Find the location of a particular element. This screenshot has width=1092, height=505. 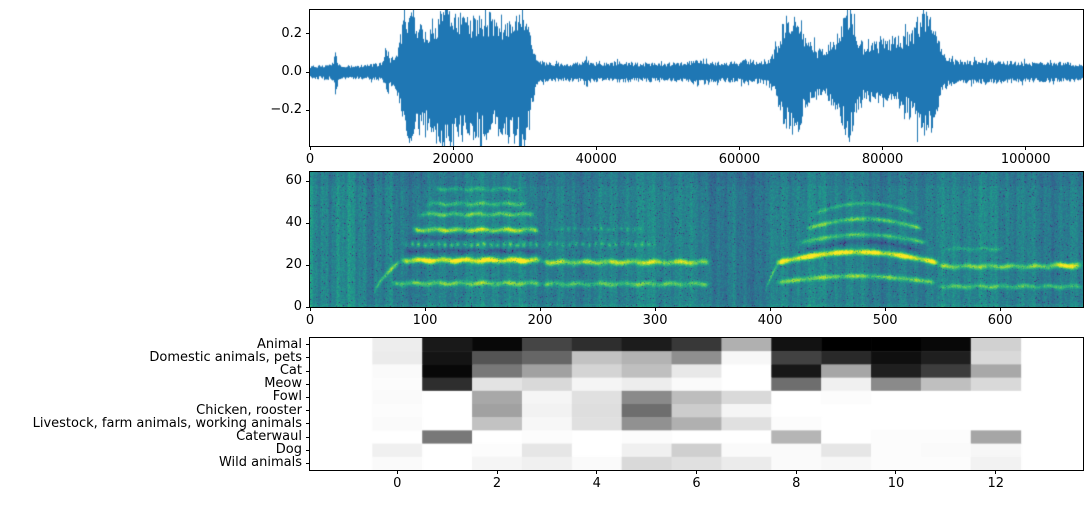

spectrogram-x-tick-label: 200 is located at coordinates (540, 320).